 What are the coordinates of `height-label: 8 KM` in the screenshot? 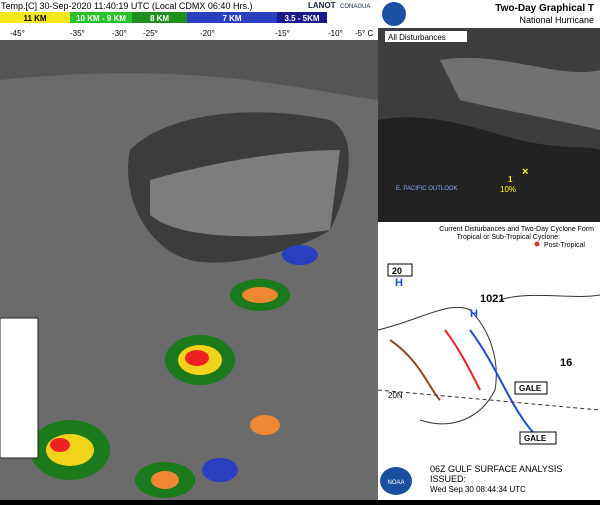 It's located at (159, 18).